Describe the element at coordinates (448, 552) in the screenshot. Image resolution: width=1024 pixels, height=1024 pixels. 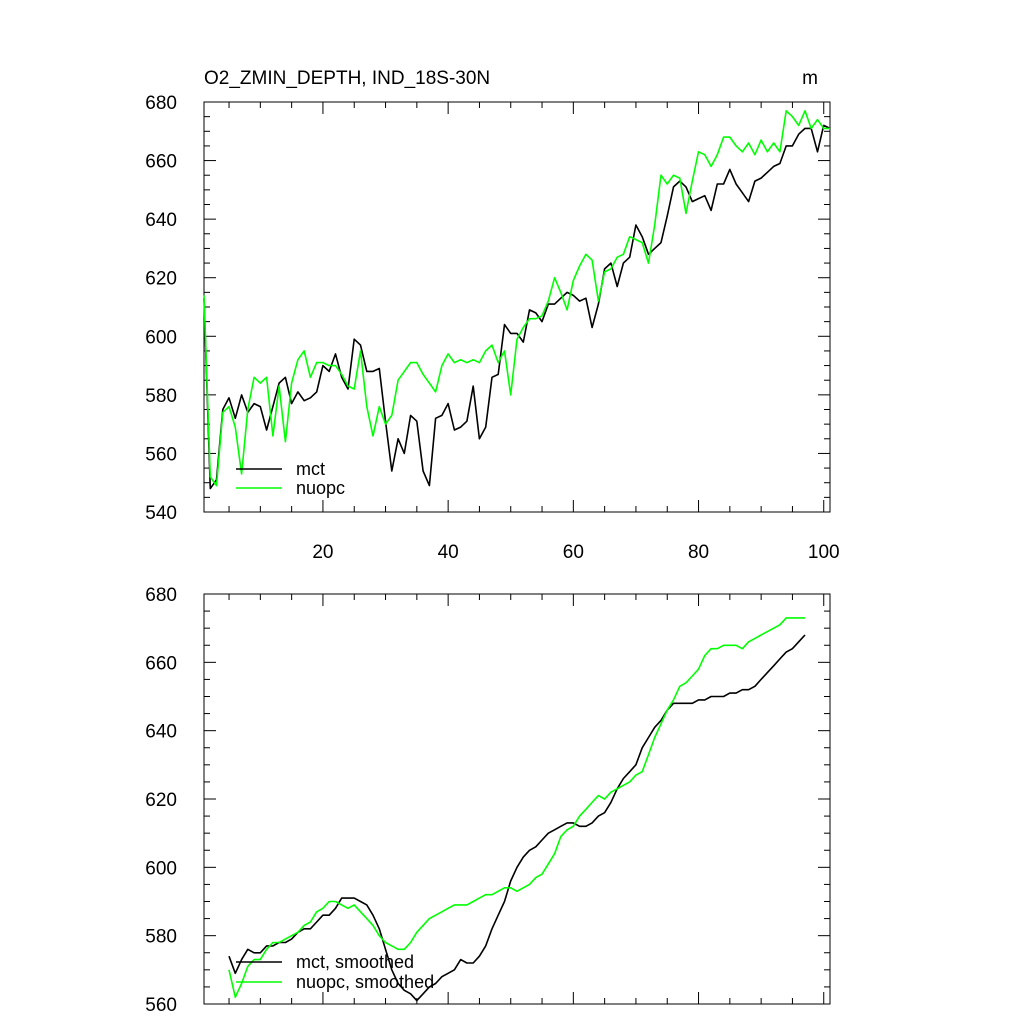
I see `x-tick-label: 40` at that location.